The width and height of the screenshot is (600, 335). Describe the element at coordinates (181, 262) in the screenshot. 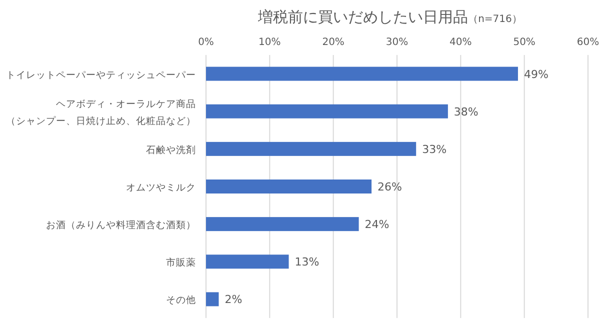

I see `y-tick-label: 市販薬` at that location.